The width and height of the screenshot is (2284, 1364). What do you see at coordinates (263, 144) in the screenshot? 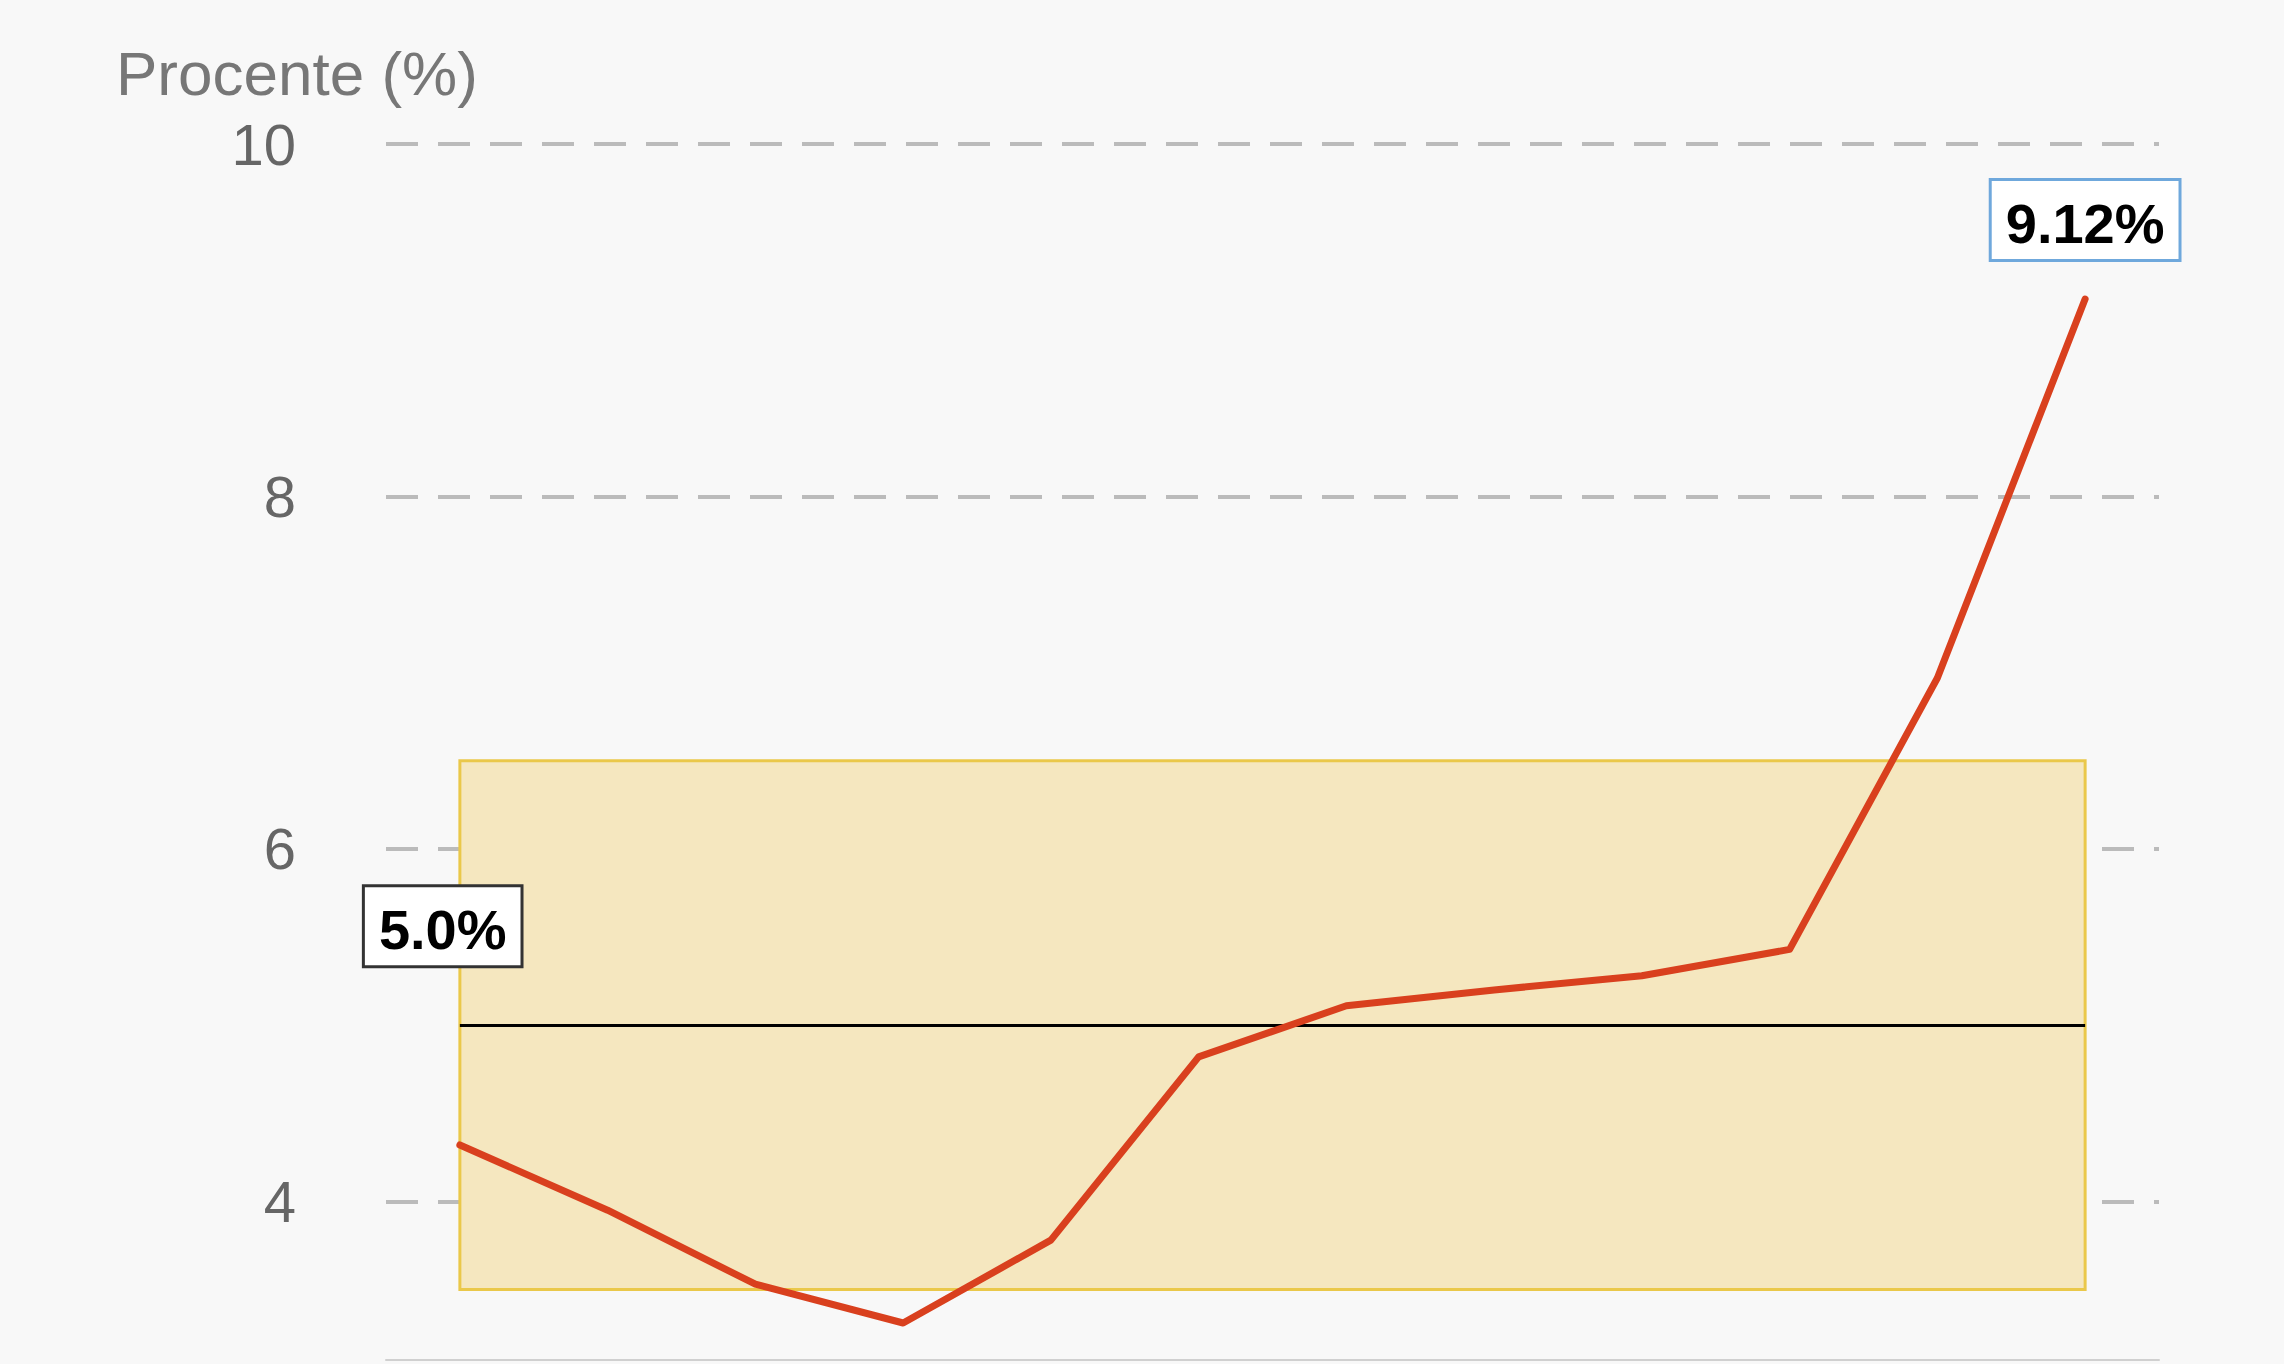
I see `y-tick-label: 10` at bounding box center [263, 144].